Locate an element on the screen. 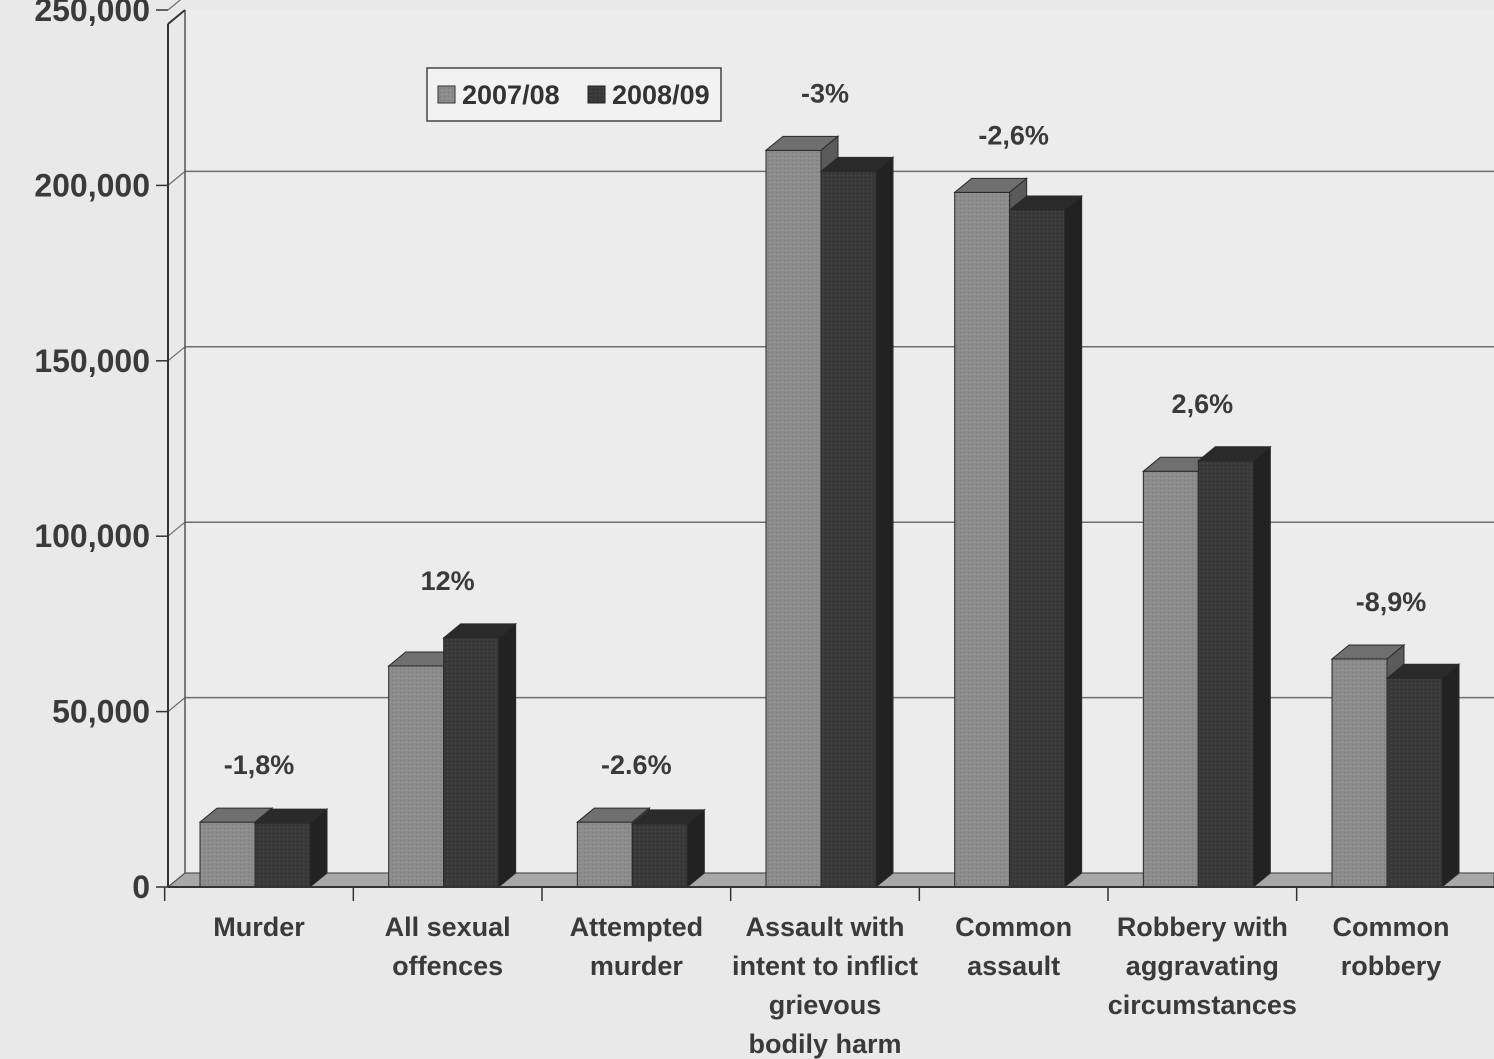 Image resolution: width=1494 pixels, height=1059 pixels. category-label: Murder is located at coordinates (259, 927).